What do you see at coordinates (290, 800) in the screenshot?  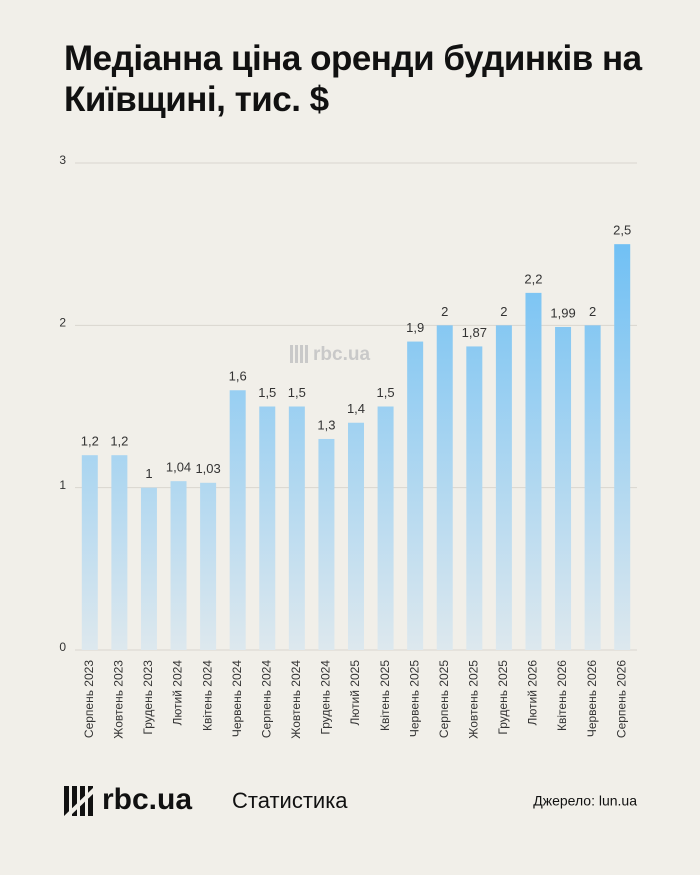 I see `section: Статистика` at bounding box center [290, 800].